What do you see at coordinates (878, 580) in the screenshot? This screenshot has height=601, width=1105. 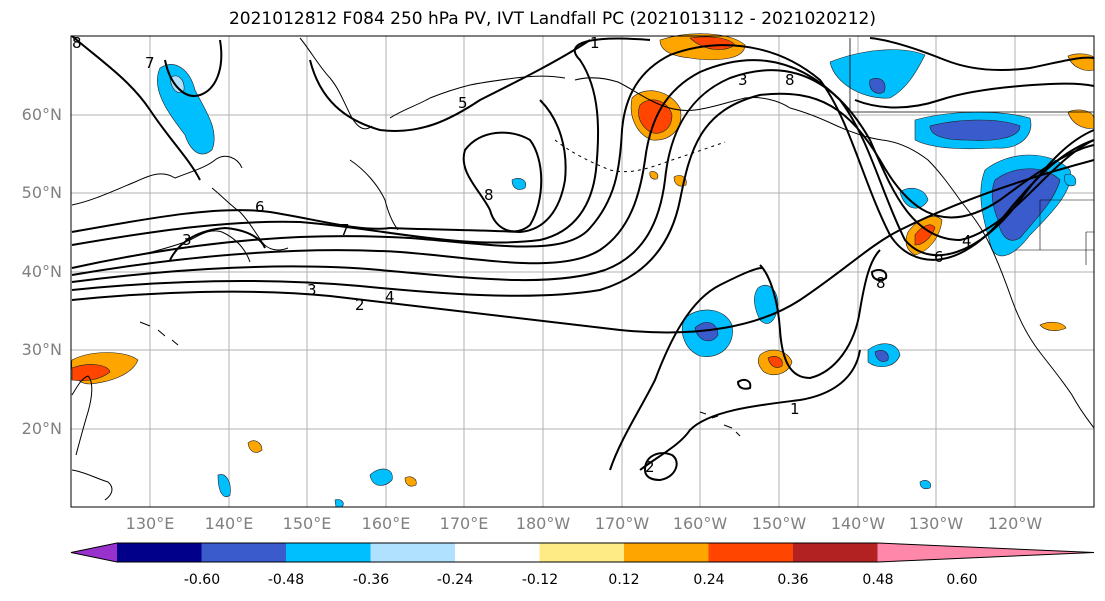 I see `colorbar-tick-label: 0.48` at bounding box center [878, 580].